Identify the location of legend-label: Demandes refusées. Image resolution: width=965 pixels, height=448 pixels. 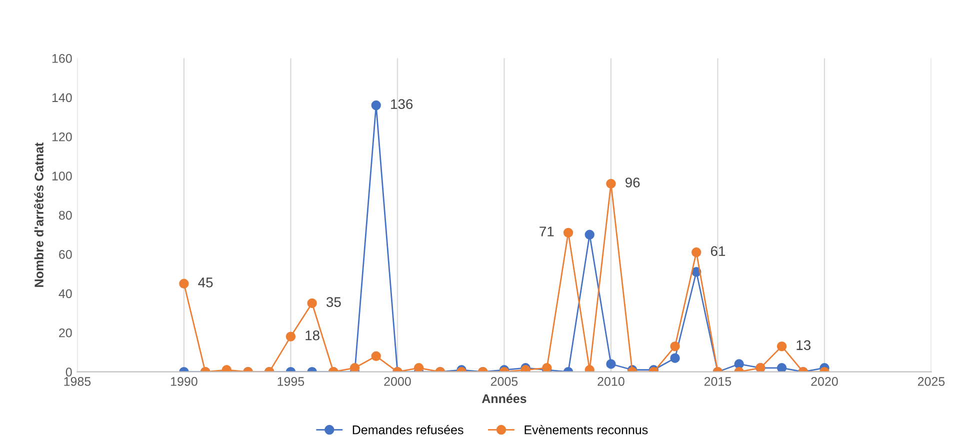
(408, 429).